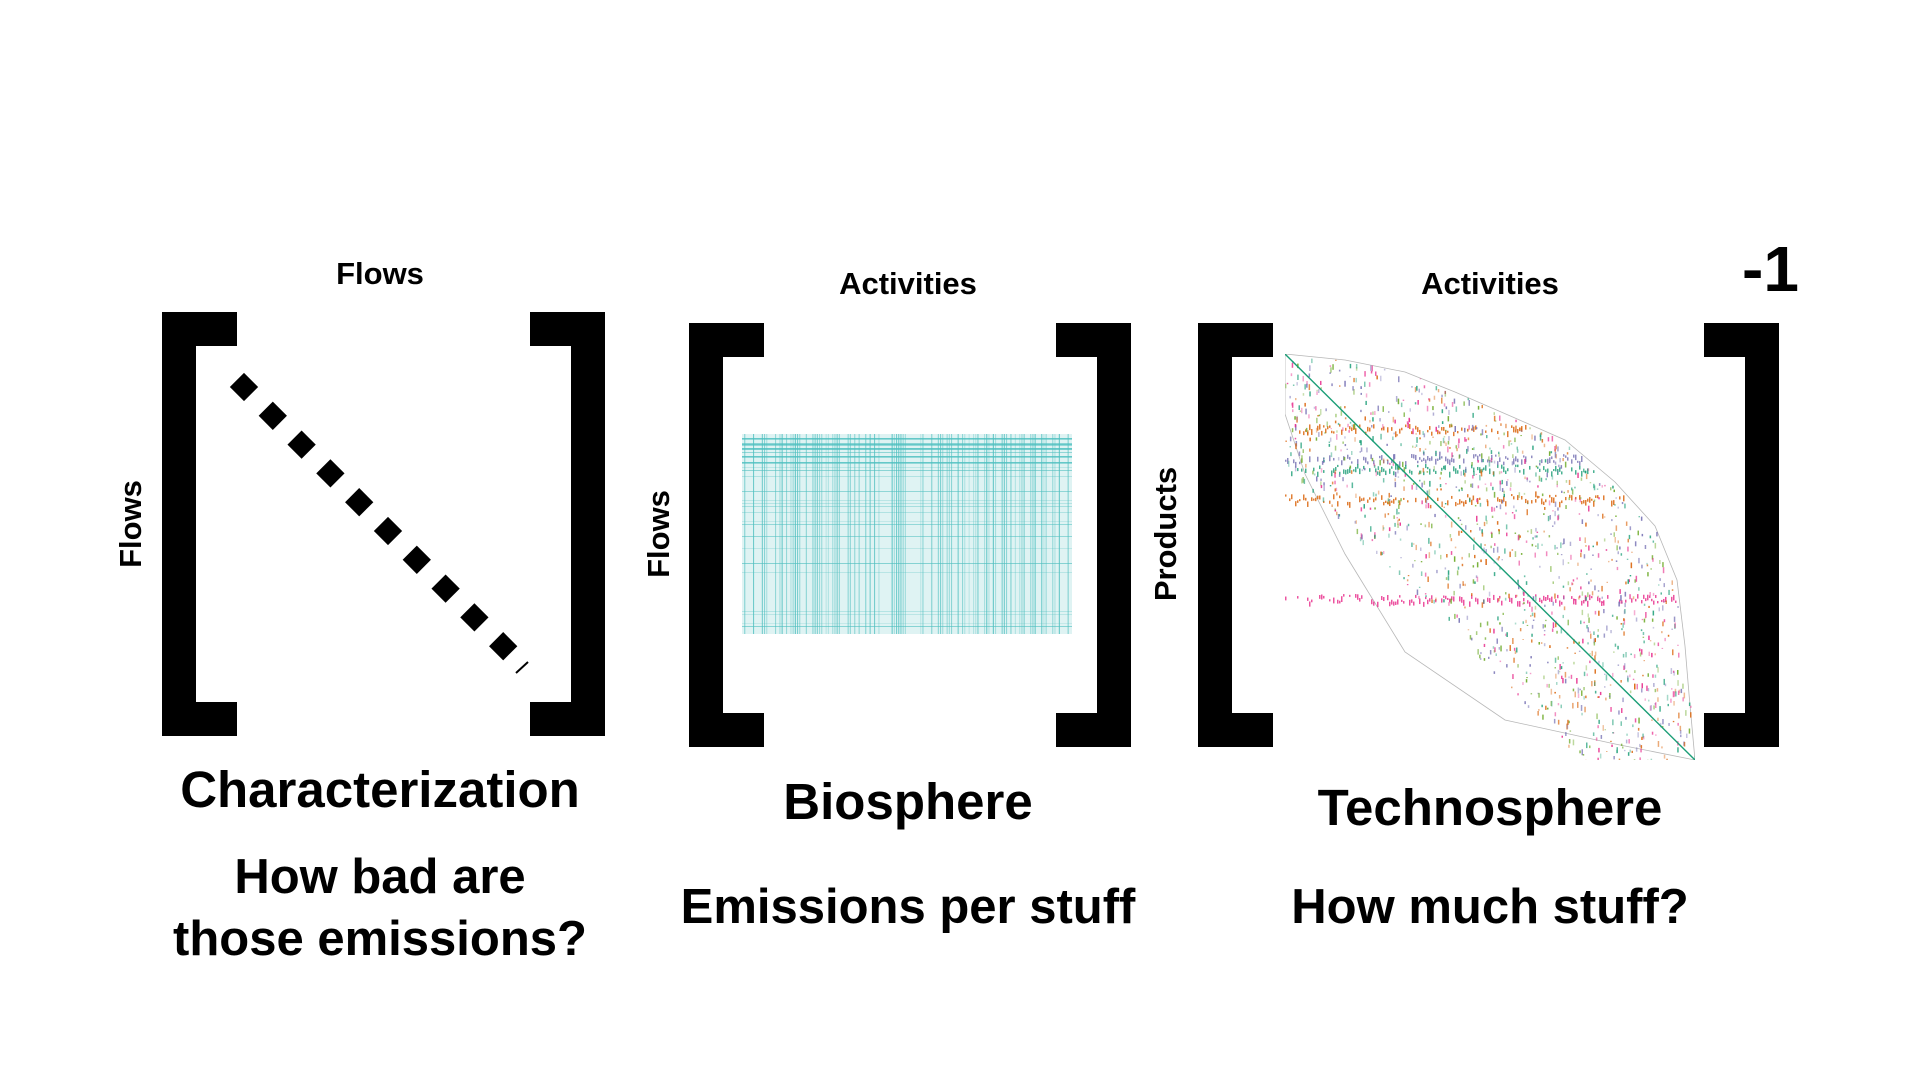  Describe the element at coordinates (1093, 535) in the screenshot. I see `biosphere-right-bracket` at that location.